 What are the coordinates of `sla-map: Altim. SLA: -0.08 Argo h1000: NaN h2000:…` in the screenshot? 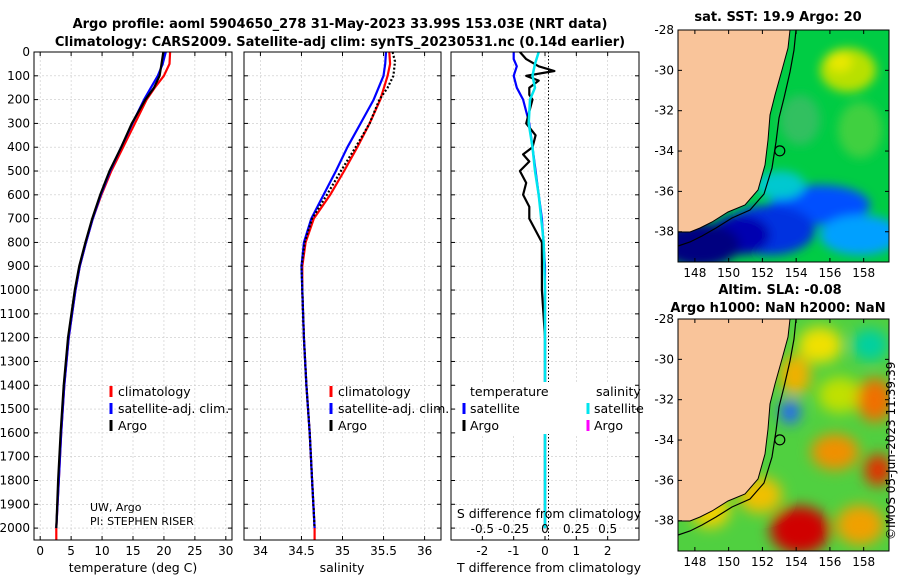 It's located at (772, 426).